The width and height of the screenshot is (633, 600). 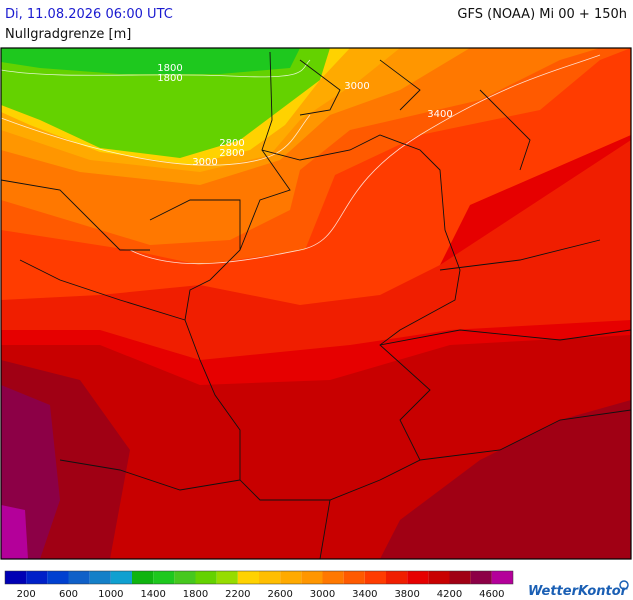 I want to click on logo-icon, so click(x=624, y=585).